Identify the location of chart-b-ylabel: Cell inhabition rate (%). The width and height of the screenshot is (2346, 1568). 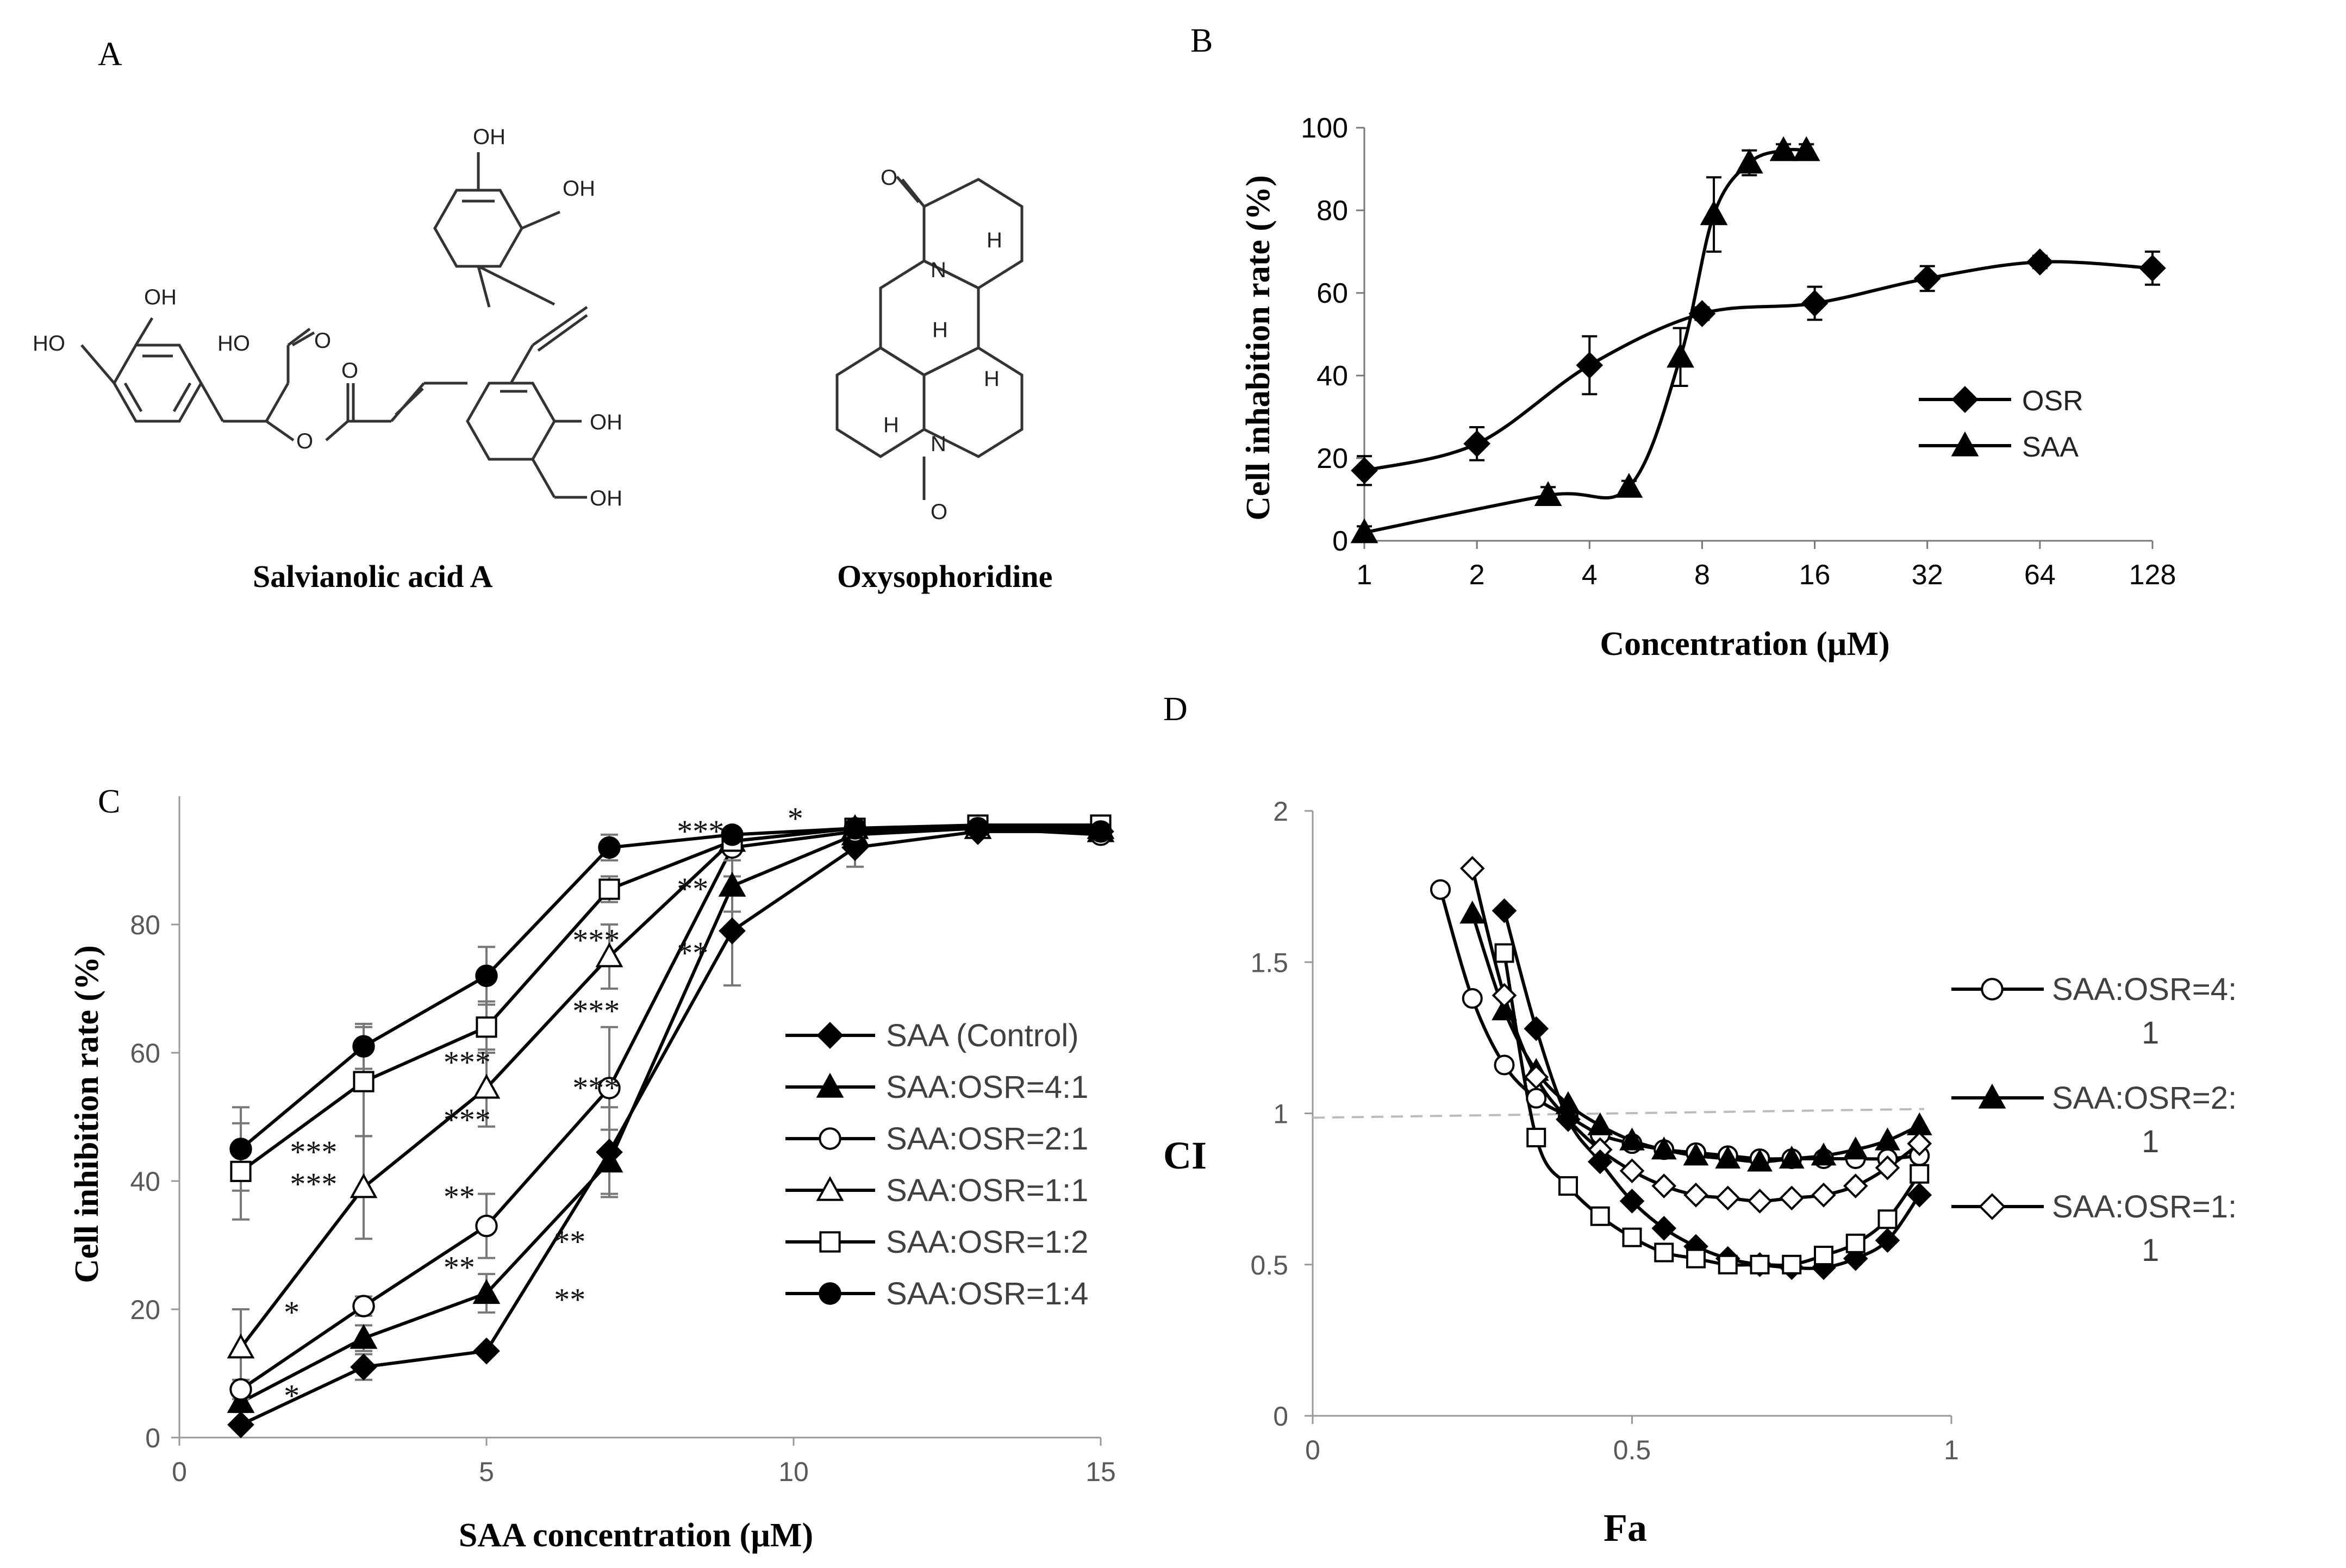
(1258, 347).